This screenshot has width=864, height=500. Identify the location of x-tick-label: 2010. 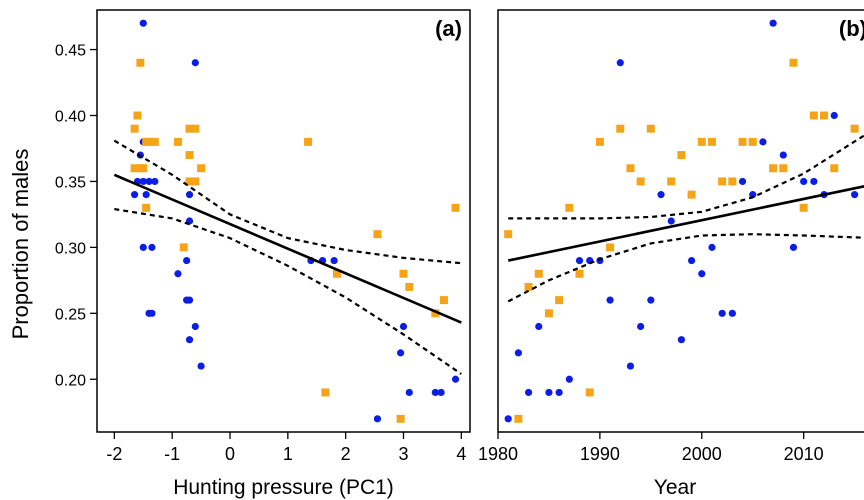
(804, 454).